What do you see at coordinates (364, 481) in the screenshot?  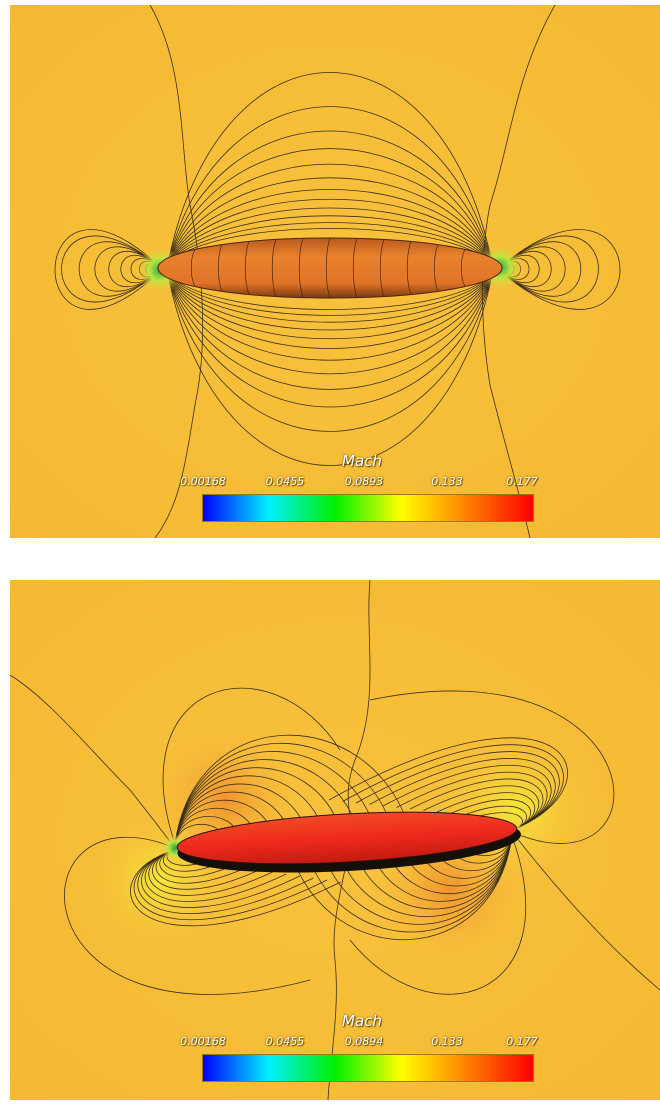 I see `colorbar-tick-label: 0.0893` at bounding box center [364, 481].